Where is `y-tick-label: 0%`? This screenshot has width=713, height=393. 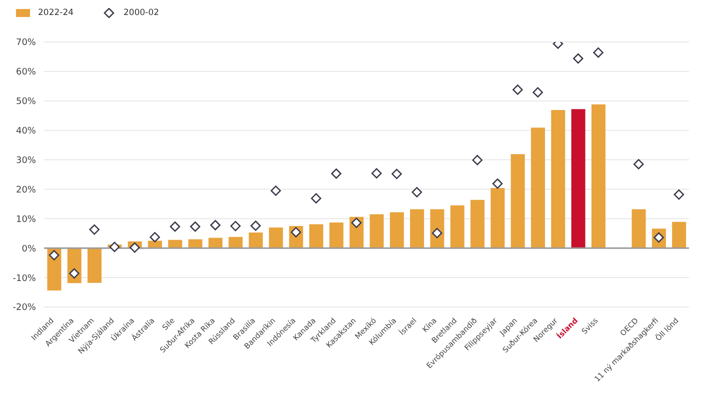
y-tick-label: 0% is located at coordinates (29, 249).